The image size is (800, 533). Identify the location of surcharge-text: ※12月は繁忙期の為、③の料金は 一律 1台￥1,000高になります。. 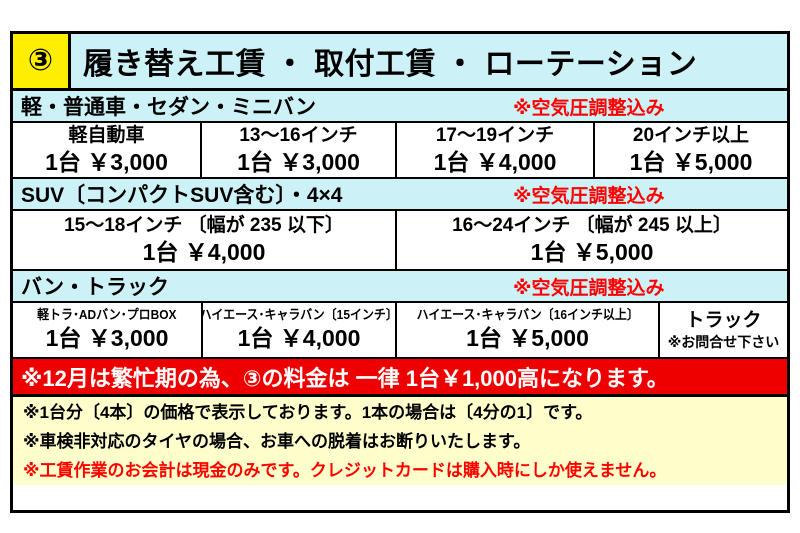
(345, 378).